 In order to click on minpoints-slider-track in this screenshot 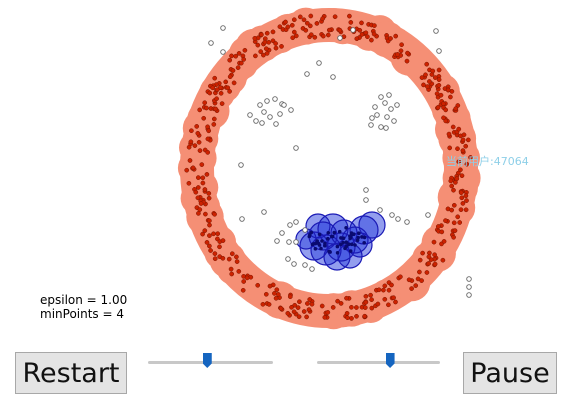, I will do `click(378, 362)`.